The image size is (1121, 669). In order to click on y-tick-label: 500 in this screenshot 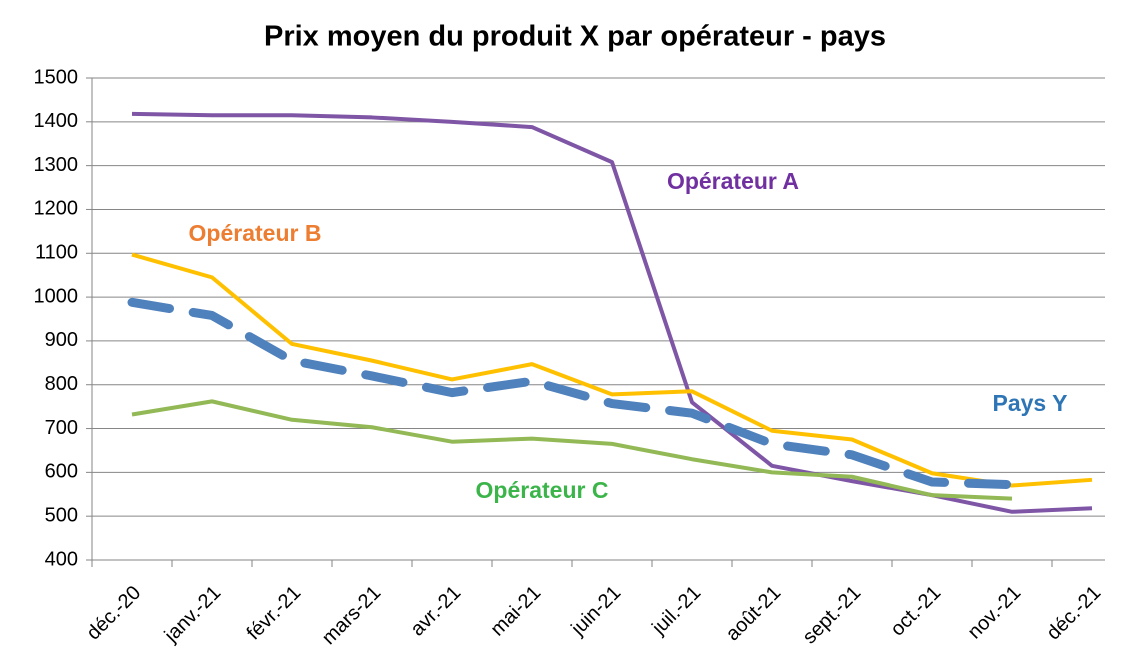, I will do `click(61, 515)`.